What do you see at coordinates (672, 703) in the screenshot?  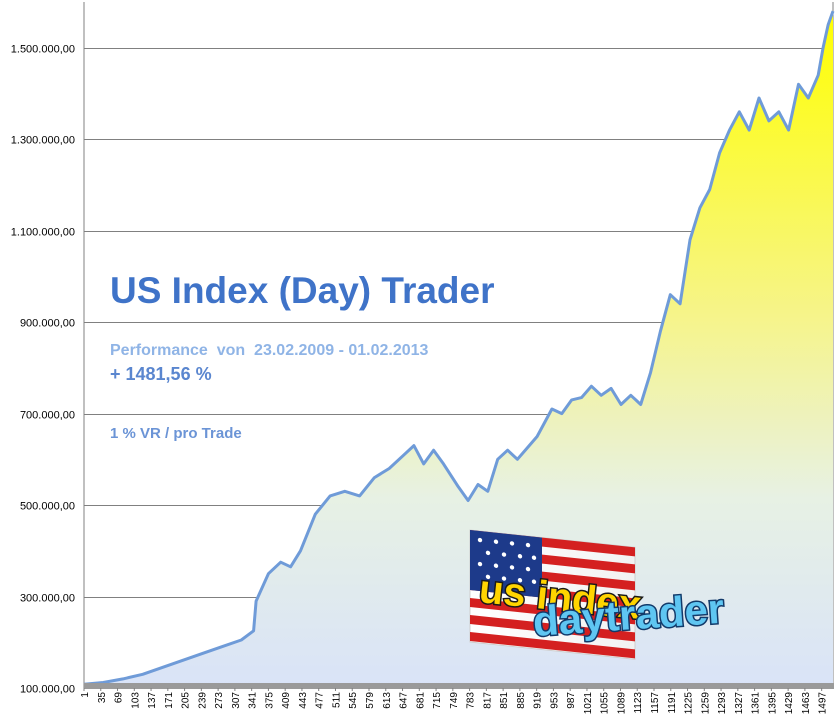 I see `x-tick-label: 1191` at bounding box center [672, 703].